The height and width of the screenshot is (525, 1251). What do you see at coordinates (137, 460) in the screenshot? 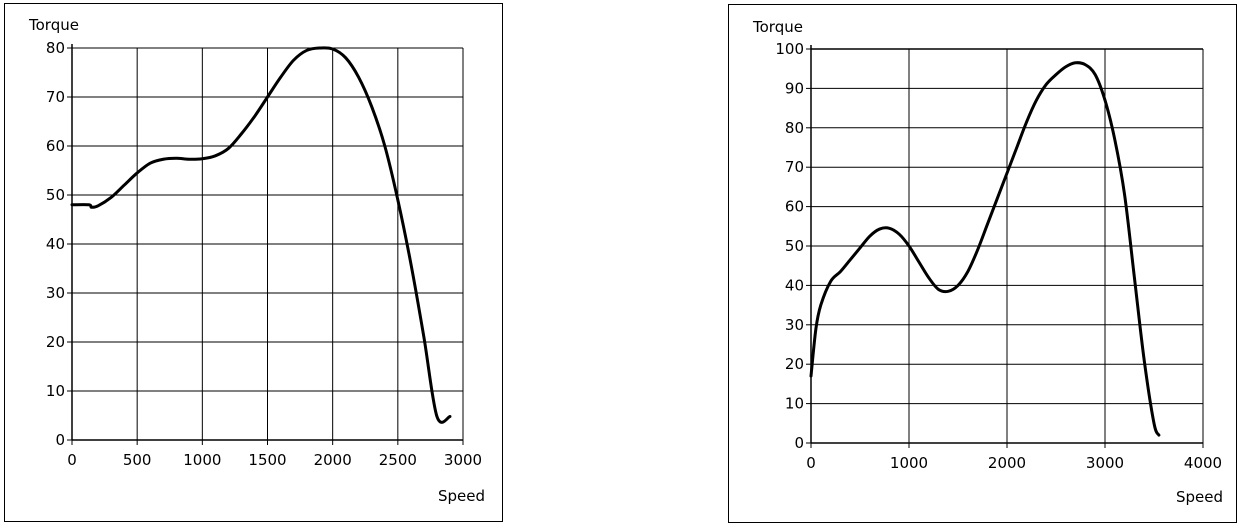
I see `x-tick-label: 500` at bounding box center [137, 460].